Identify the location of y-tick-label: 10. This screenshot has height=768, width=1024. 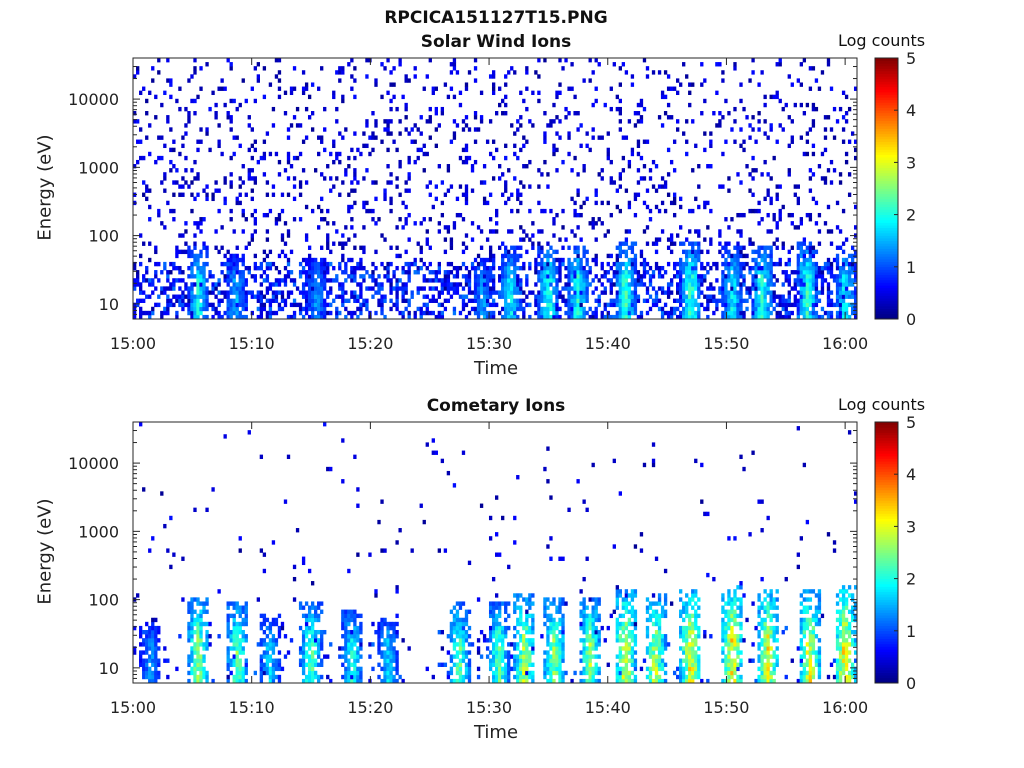
(109, 304).